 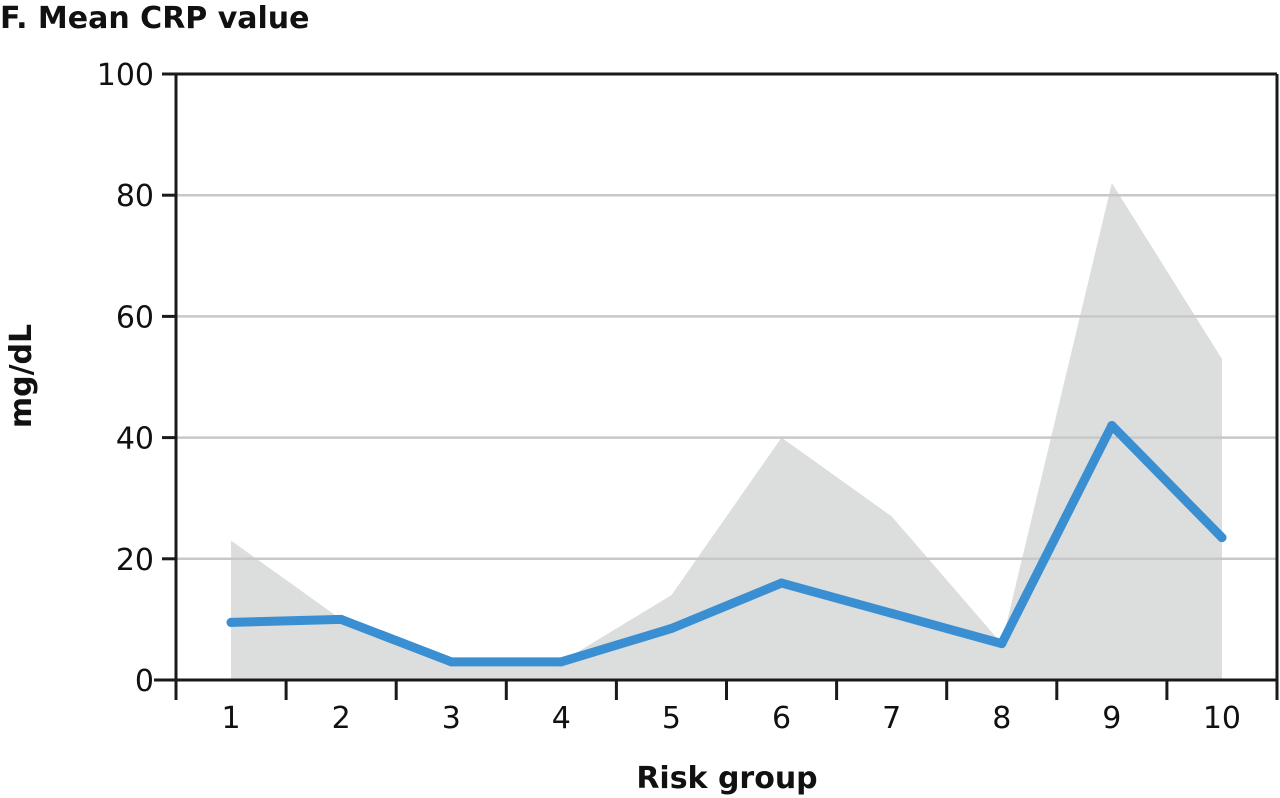 I want to click on x-tick-label: 5, so click(x=671, y=718).